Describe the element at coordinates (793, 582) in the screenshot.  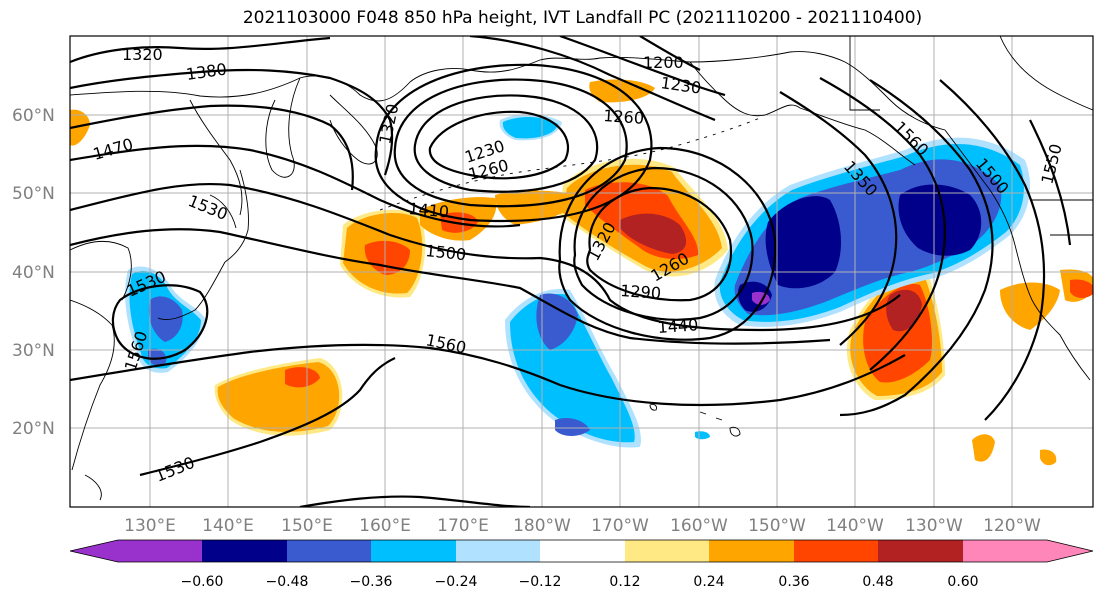
I see `colorbar-tick-label: 0.36` at that location.